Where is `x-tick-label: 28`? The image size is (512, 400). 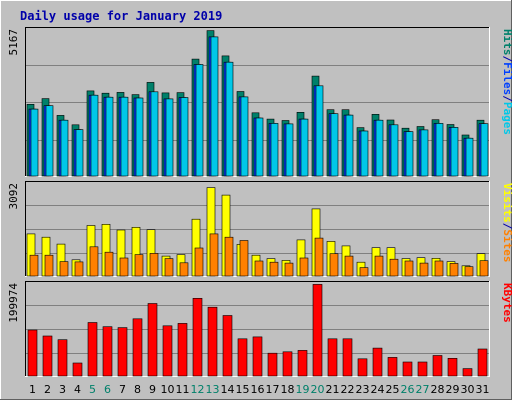
x-tick-label: 28 is located at coordinates (438, 389).